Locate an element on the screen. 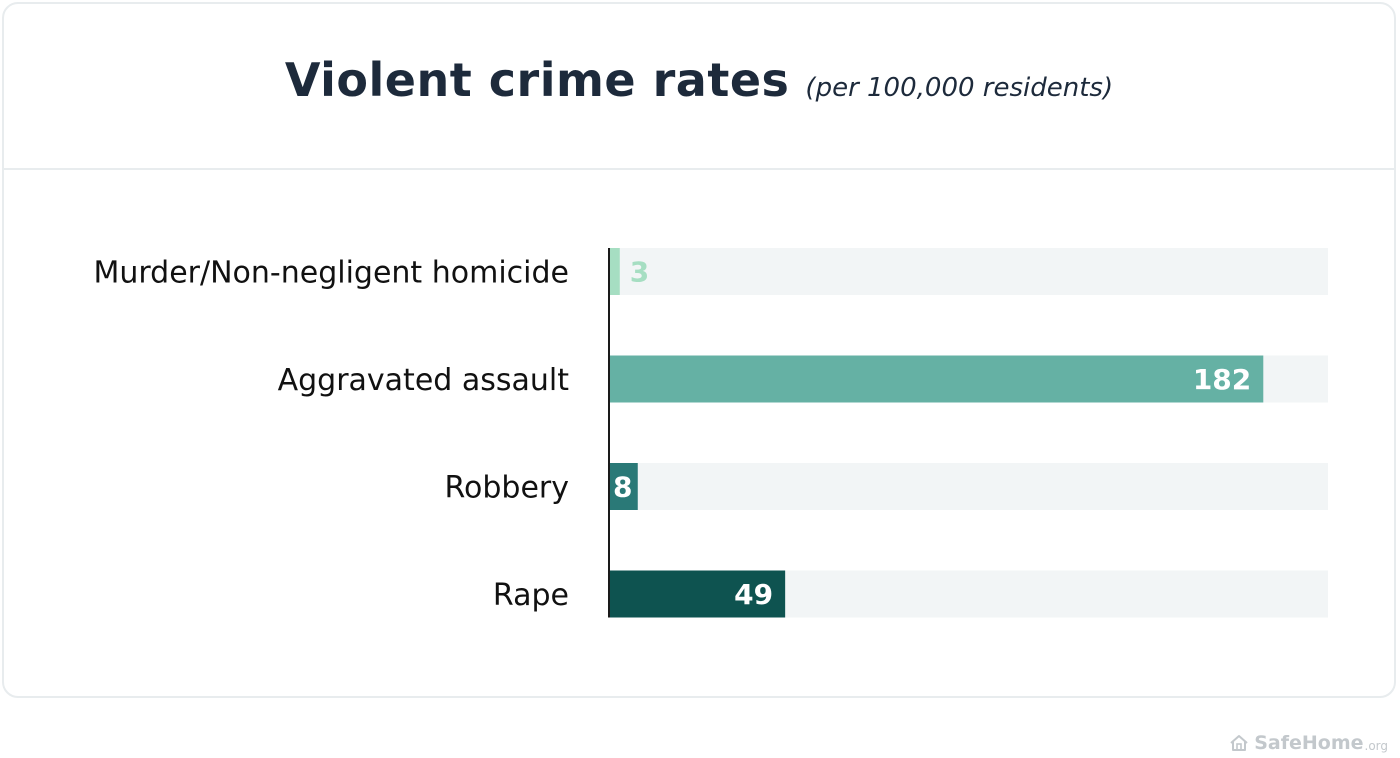 Image resolution: width=1400 pixels, height=758 pixels. house-icon is located at coordinates (1239, 743).